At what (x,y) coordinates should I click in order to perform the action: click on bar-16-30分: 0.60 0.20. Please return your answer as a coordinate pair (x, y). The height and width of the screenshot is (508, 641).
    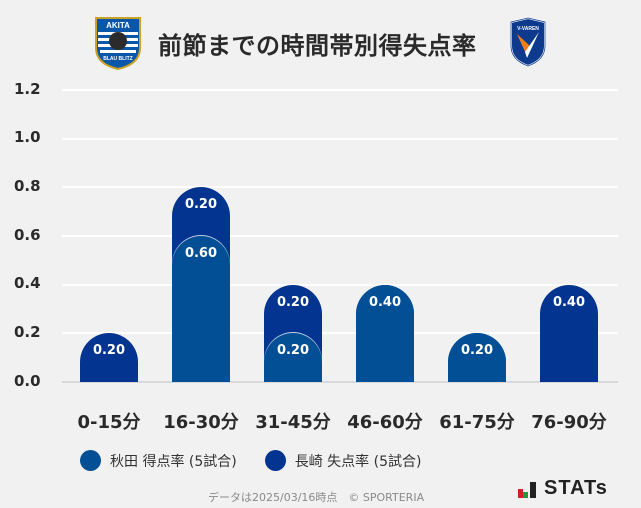
    Looking at the image, I should click on (201, 284).